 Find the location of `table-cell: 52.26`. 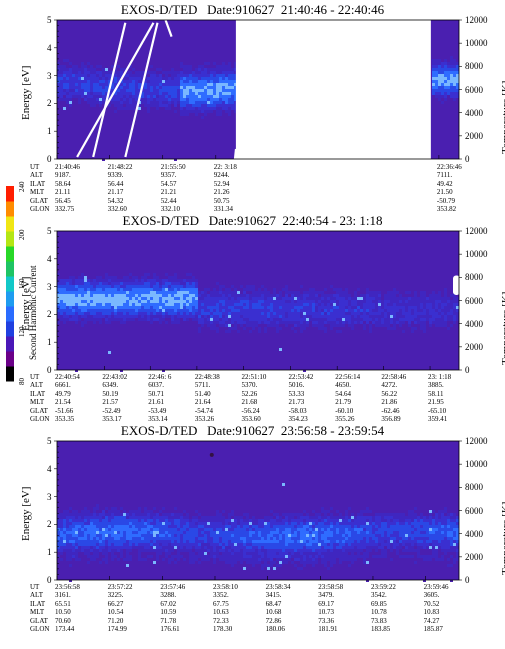

table-cell: 52.26 is located at coordinates (249, 393).